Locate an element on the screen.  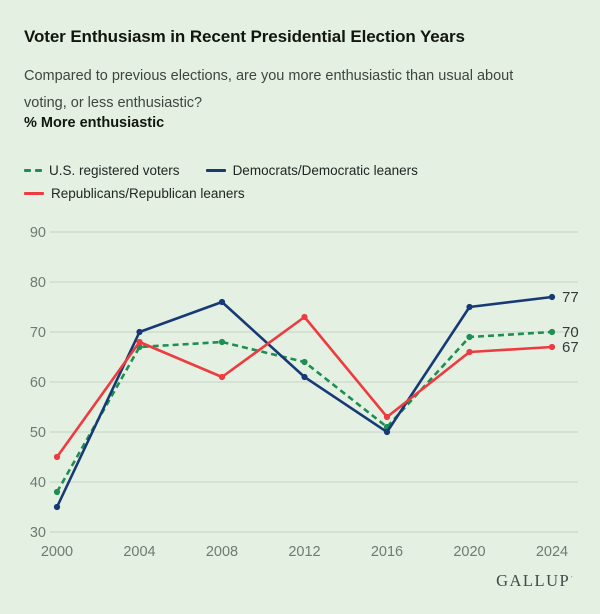
y-tick-50: 50 is located at coordinates (38, 433).